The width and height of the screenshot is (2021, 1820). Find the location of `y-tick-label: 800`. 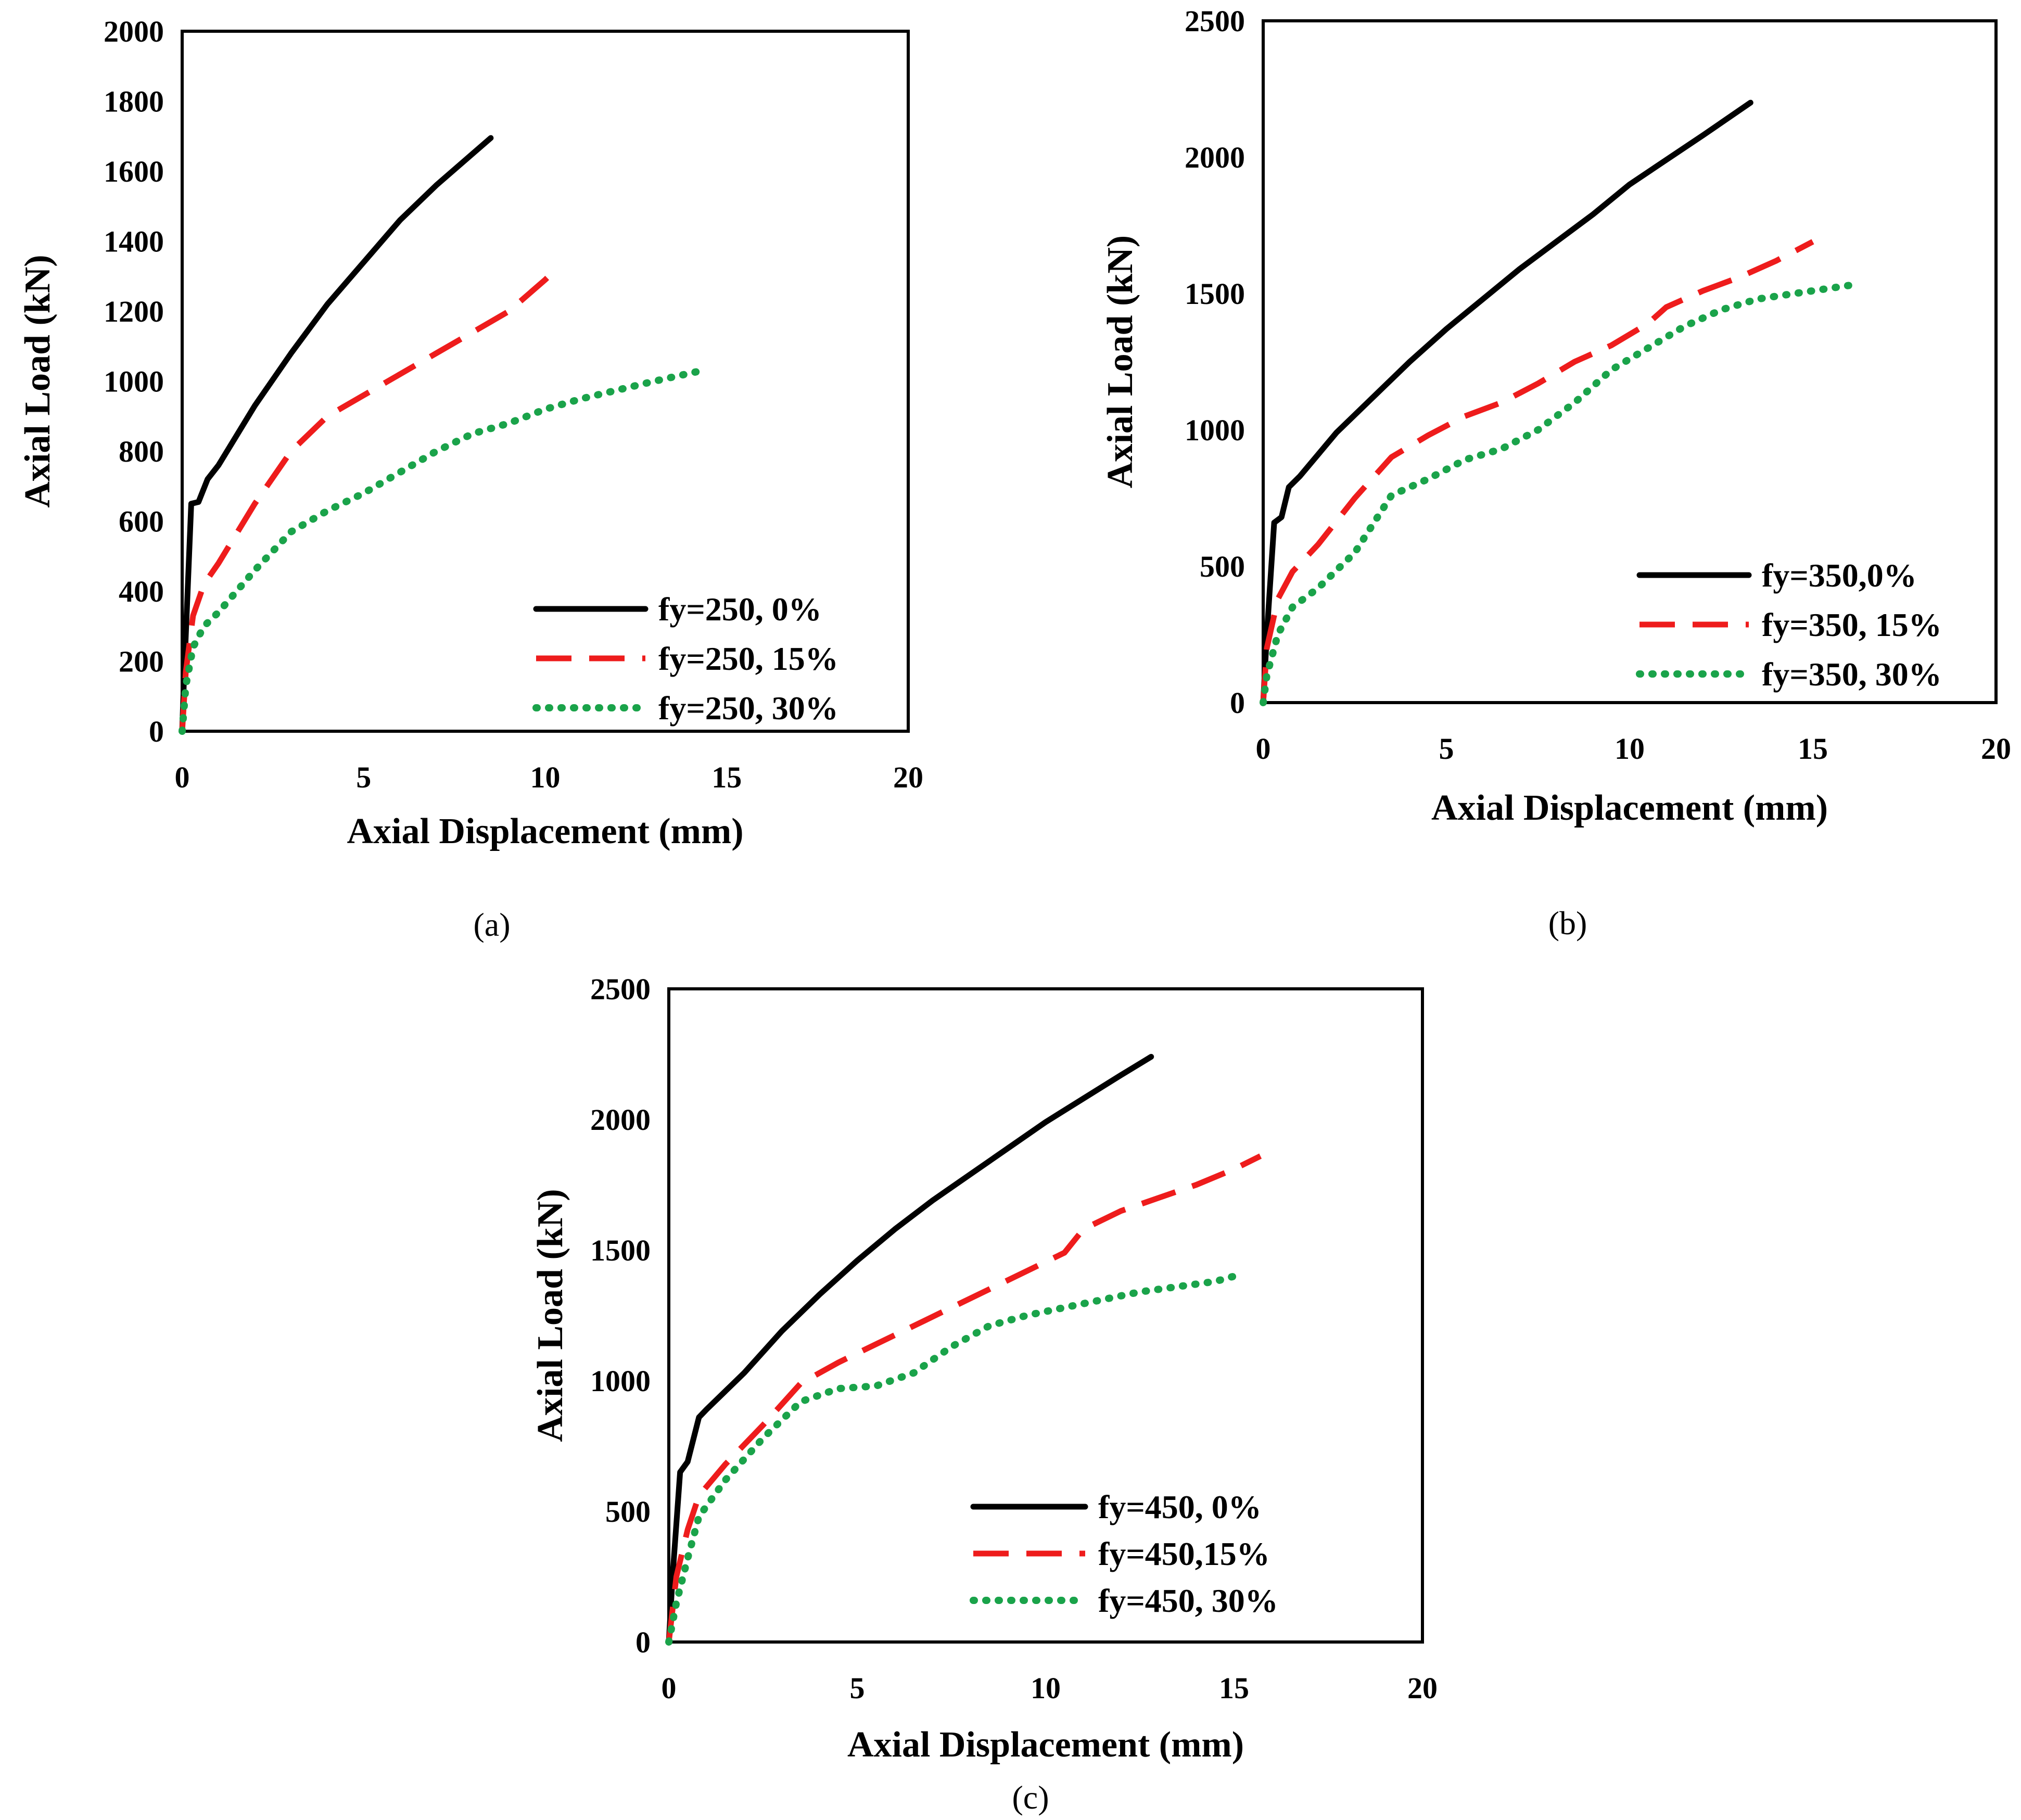

y-tick-label: 800 is located at coordinates (141, 451).